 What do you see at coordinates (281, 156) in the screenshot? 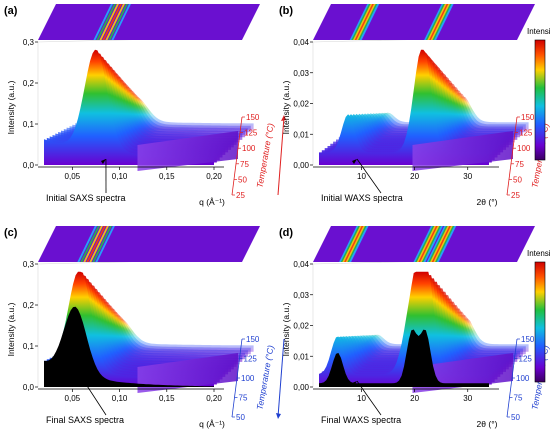
I see `heating-arrow` at bounding box center [281, 156].